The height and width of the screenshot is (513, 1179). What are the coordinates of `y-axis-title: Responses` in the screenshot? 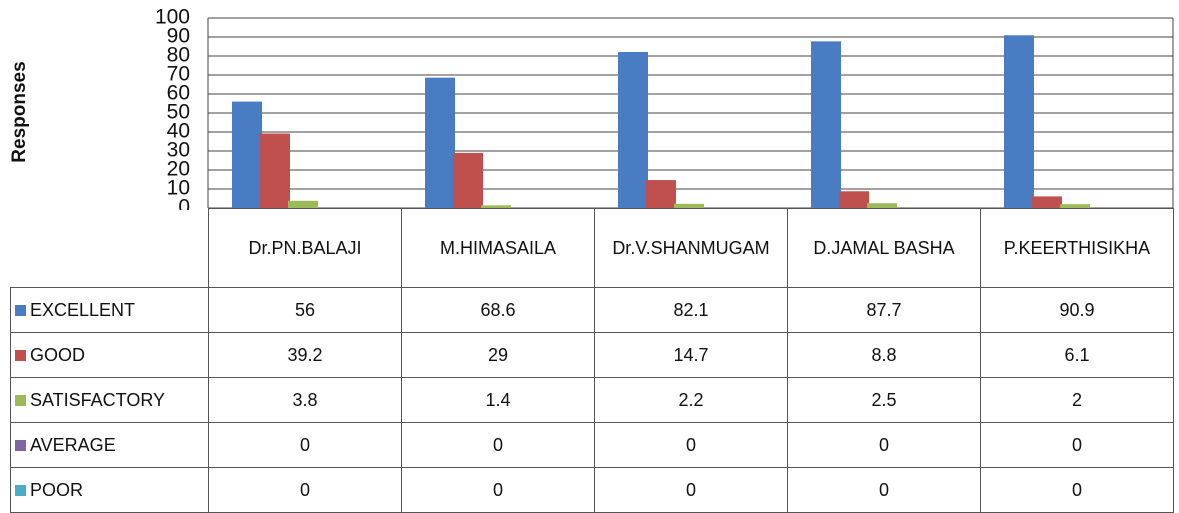 It's located at (19, 111).